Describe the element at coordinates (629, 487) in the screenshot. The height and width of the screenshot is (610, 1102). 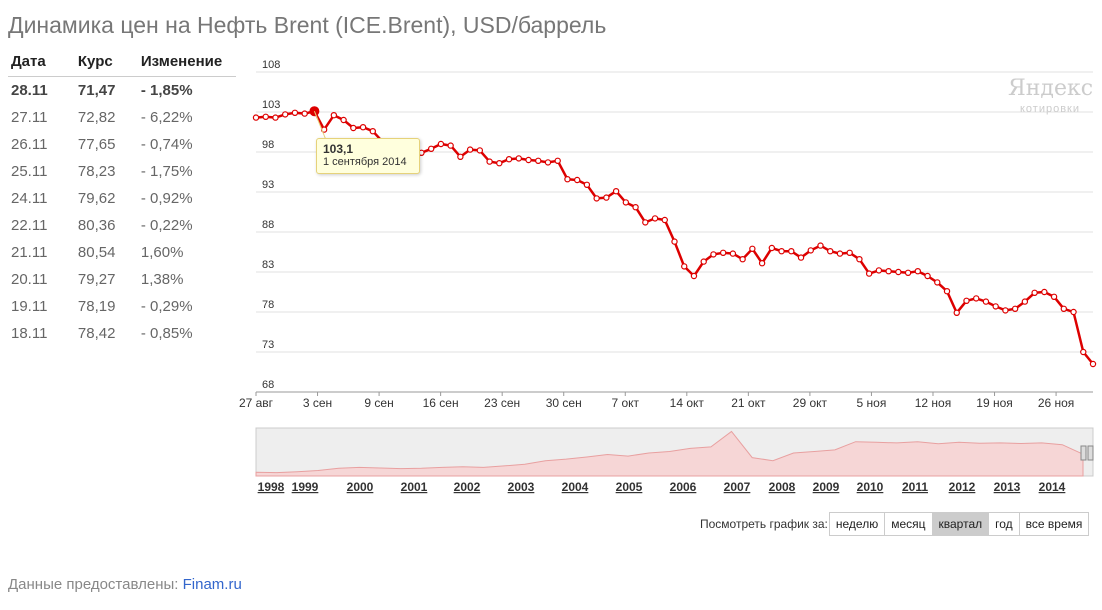
I see `year-label: 2005` at that location.